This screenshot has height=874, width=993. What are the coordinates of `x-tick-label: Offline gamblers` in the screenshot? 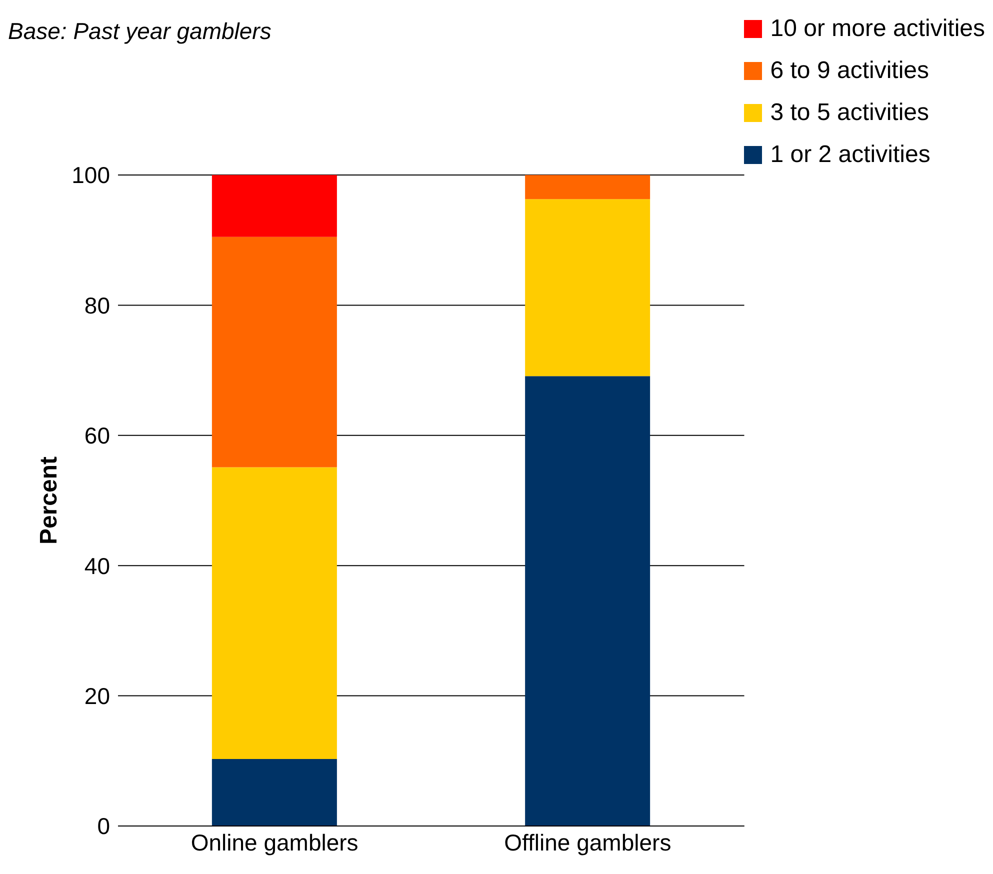 It's located at (588, 842).